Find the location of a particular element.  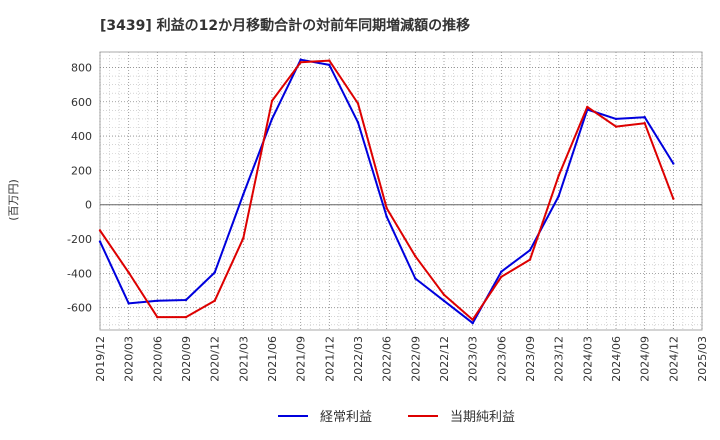

x-tick-label: 2020/12 is located at coordinates (215, 359).